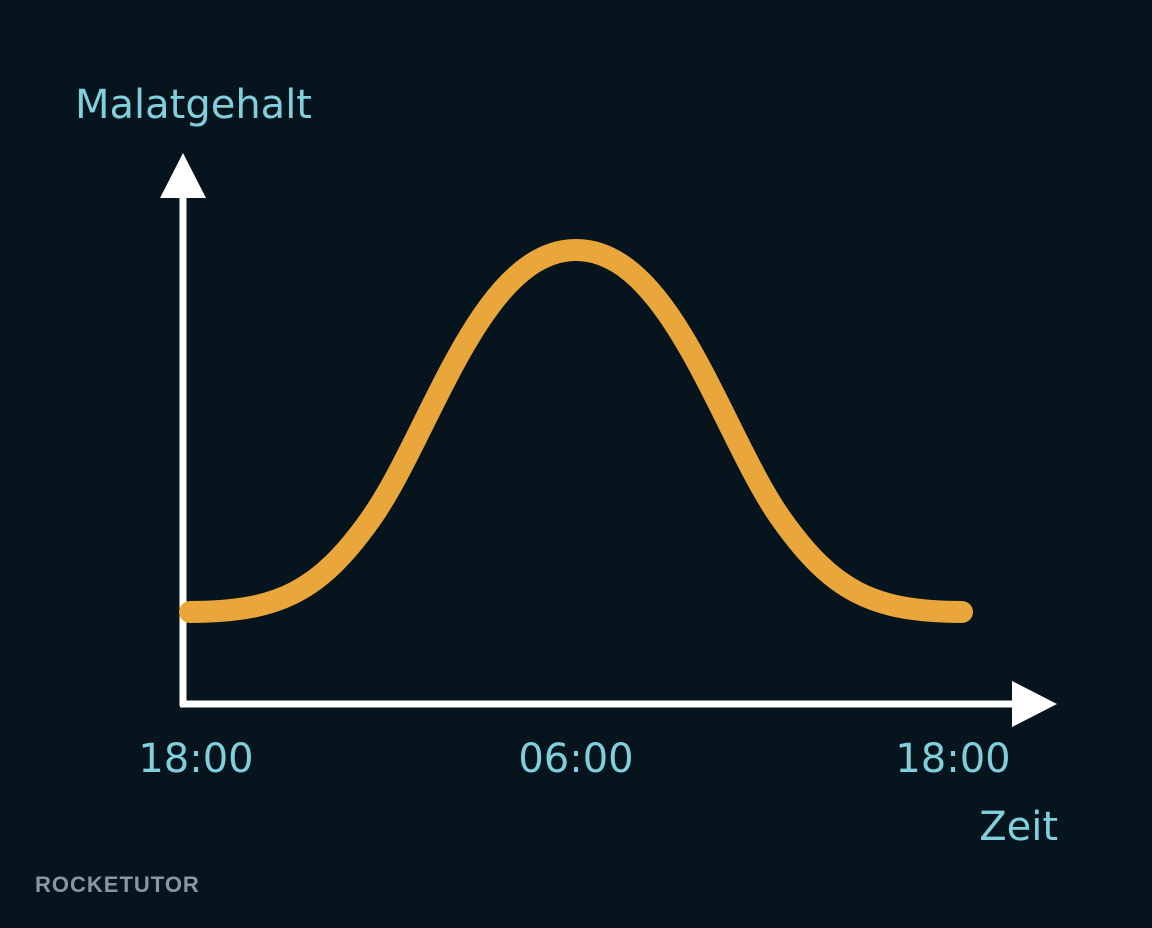 The image size is (1152, 928). I want to click on y-axis-label: Malatgehalt, so click(193, 105).